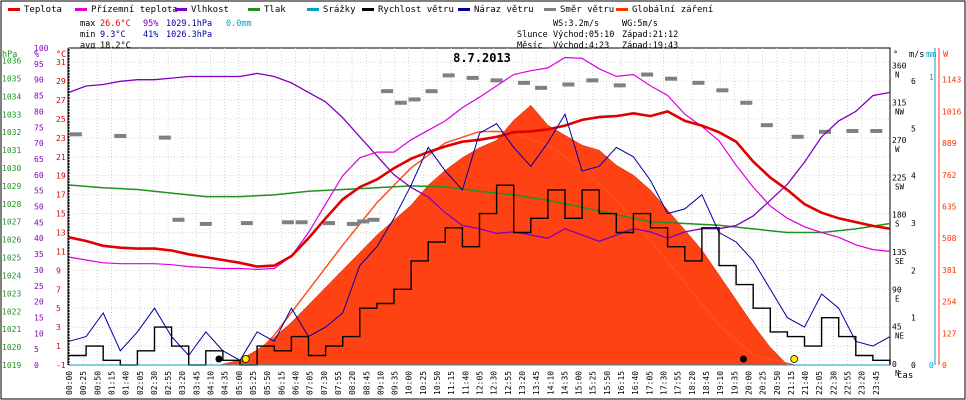 This screenshot has height=400, width=966. Describe the element at coordinates (189, 24) in the screenshot. I see `stat-max-press: 1029.1hPa` at that location.